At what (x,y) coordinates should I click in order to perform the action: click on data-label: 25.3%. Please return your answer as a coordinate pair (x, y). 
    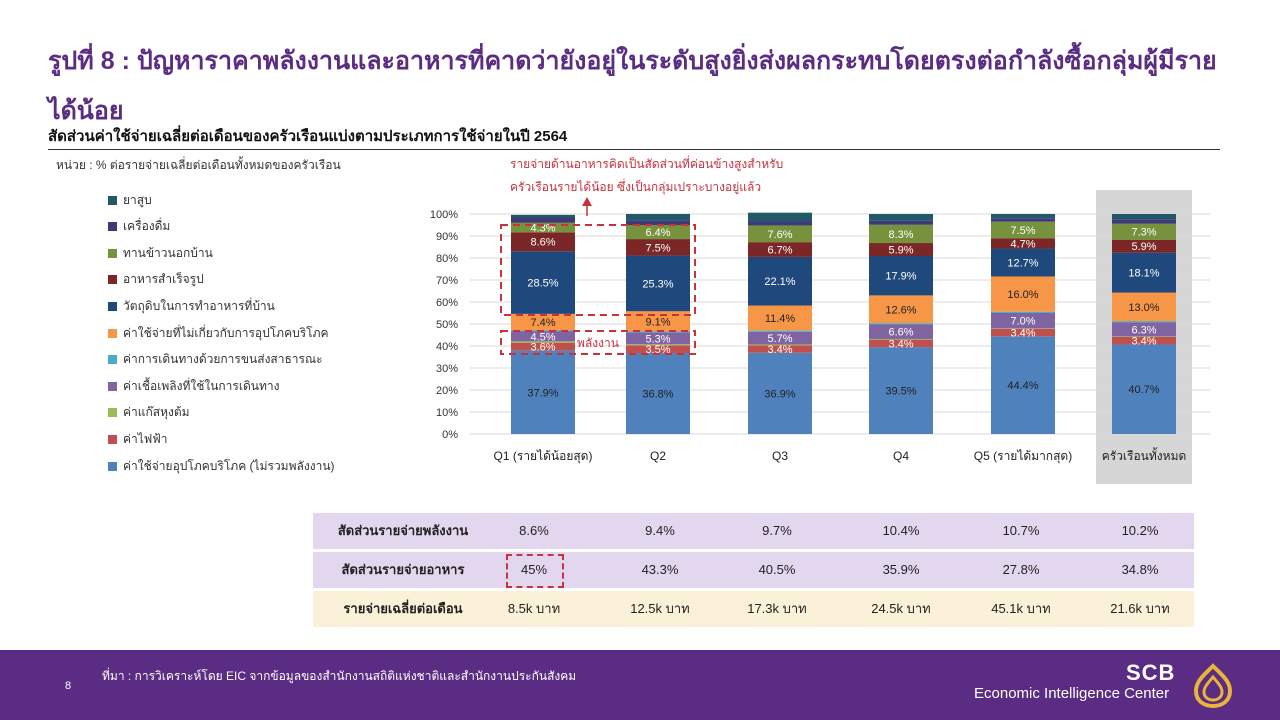
    Looking at the image, I should click on (657, 284).